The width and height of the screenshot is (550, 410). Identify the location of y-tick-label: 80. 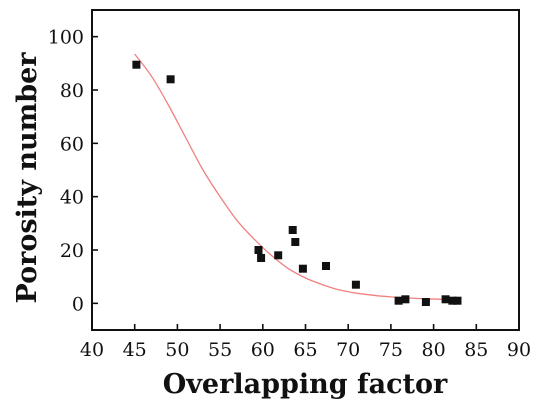
(72, 91).